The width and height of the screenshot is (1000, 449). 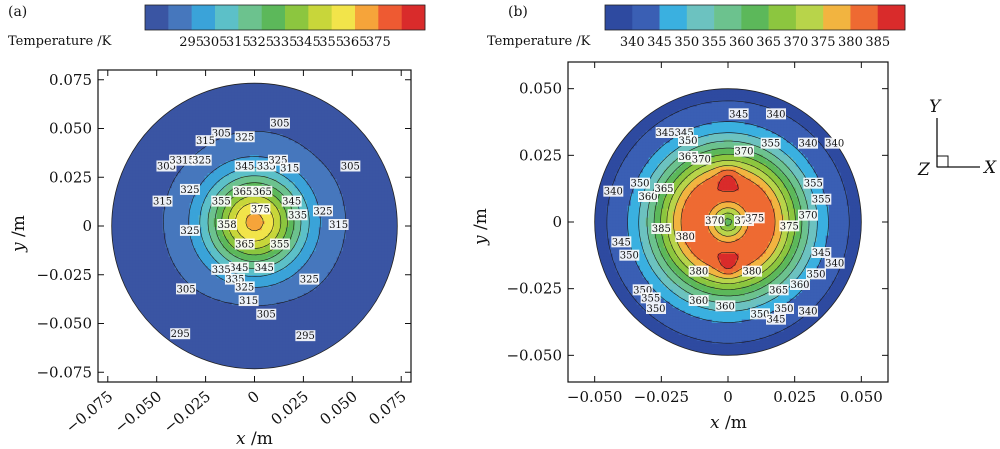 I want to click on b-colorbar-tick: 360, so click(x=741, y=42).